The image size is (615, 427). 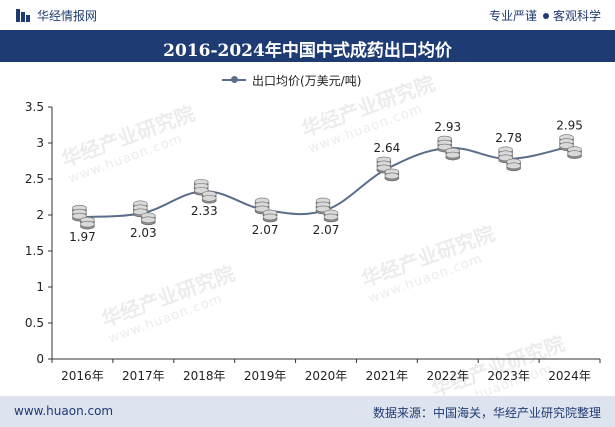 I want to click on x-tick-label: 2019年, so click(x=265, y=376).